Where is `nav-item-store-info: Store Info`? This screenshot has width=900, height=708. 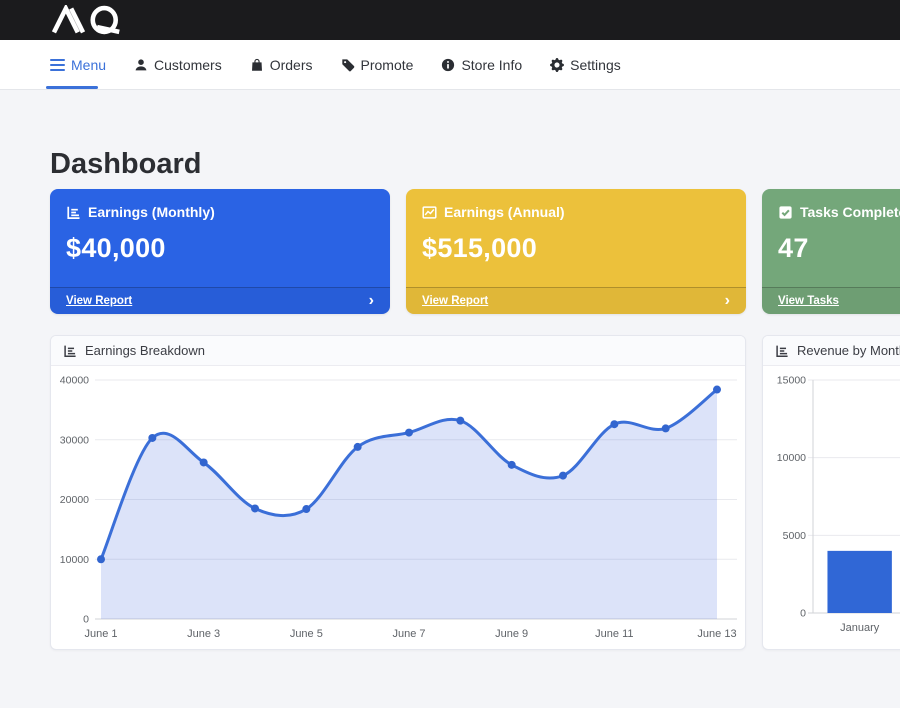
nav-item-store-info: Store Info is located at coordinates (481, 64).